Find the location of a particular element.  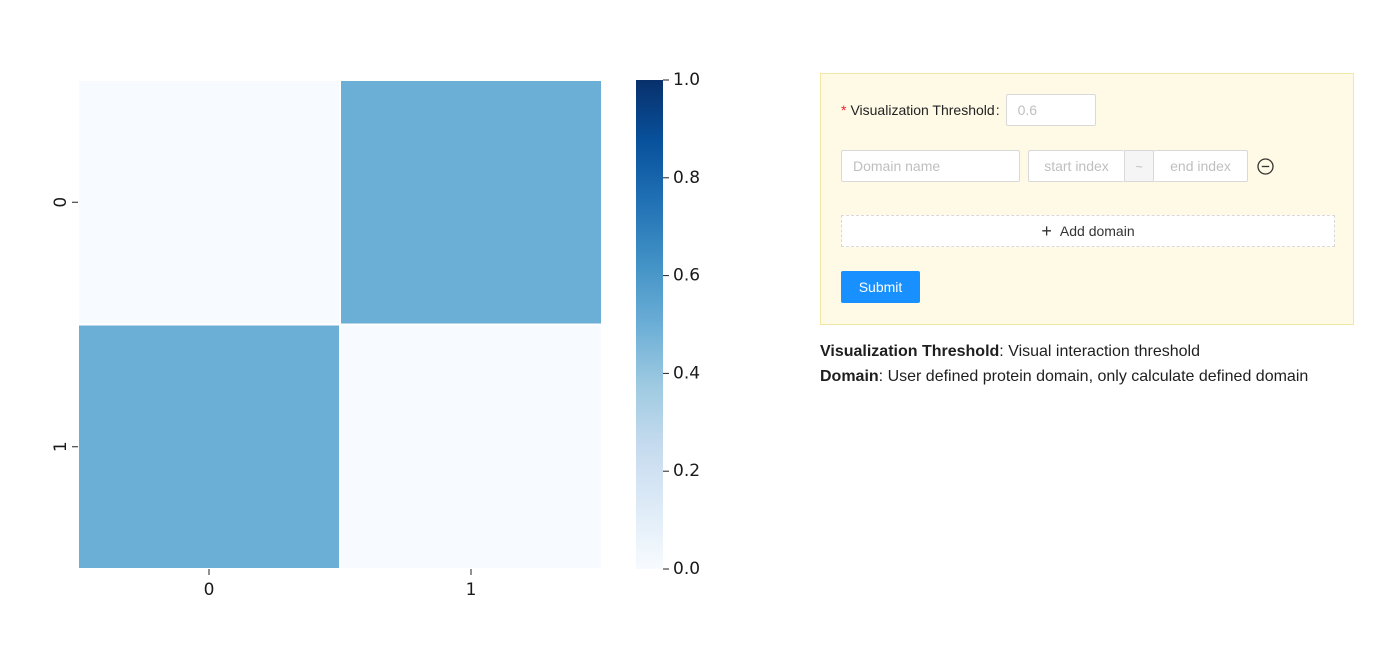

minus-circle-icon is located at coordinates (1265, 166).